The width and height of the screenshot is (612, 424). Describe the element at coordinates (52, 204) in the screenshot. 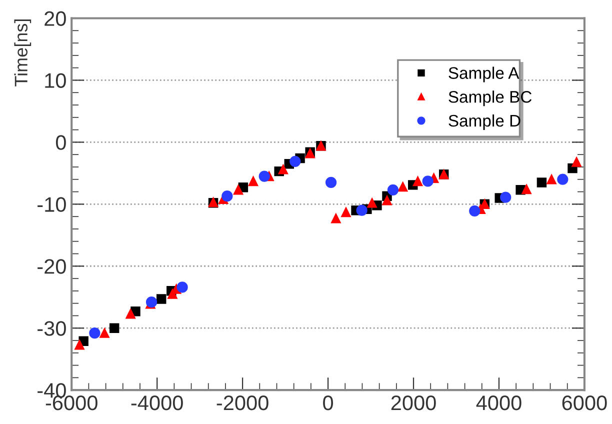

I see `y-tick-label: -10` at that location.